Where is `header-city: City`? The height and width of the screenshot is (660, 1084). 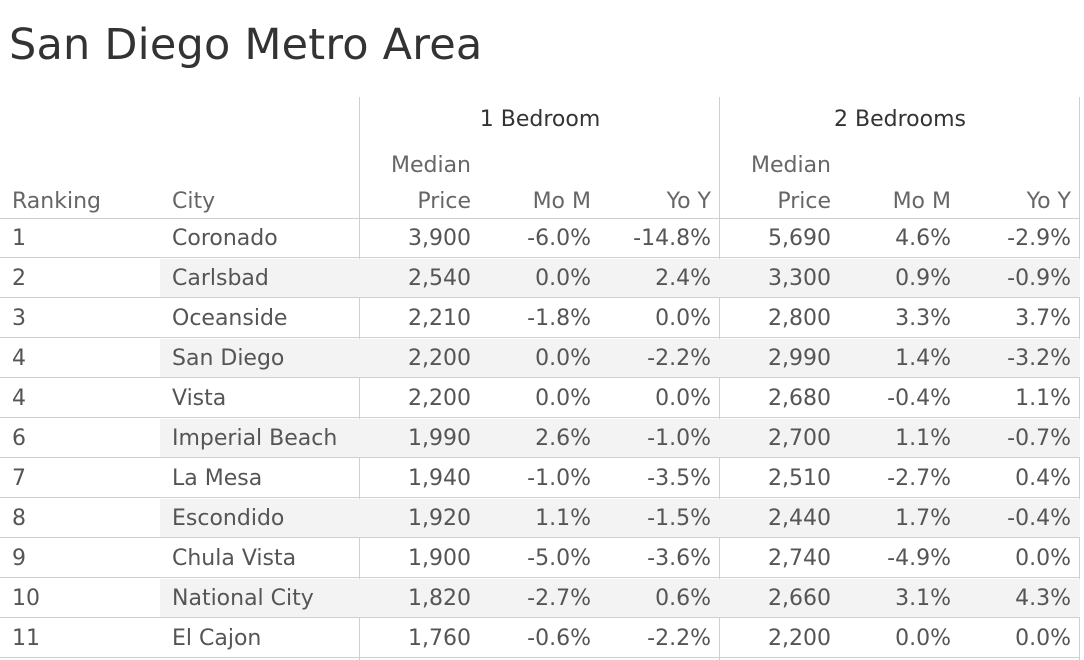 header-city: City is located at coordinates (194, 201).